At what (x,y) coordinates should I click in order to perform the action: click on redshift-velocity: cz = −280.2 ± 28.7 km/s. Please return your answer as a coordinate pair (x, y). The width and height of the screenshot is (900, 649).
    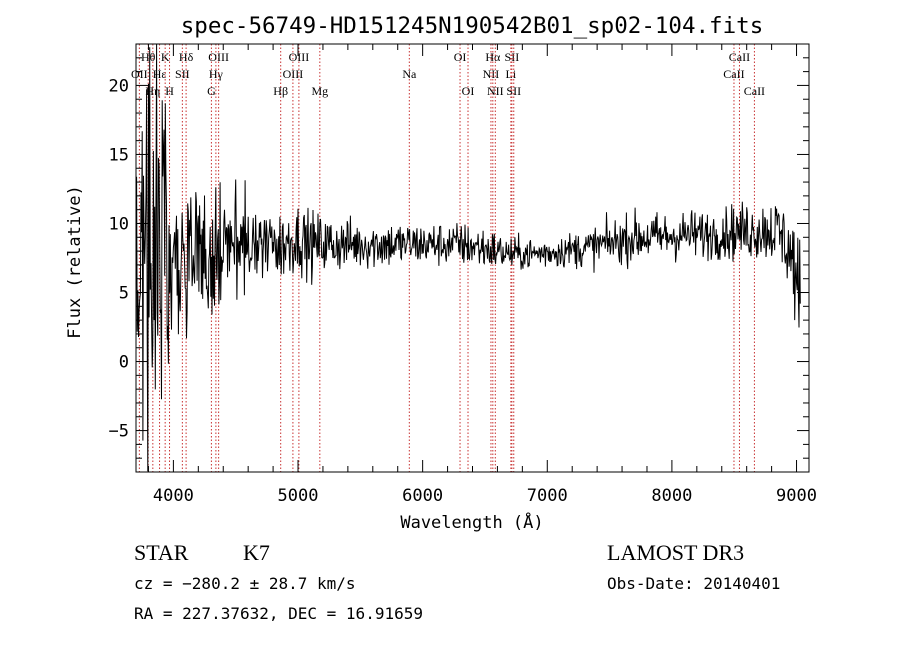
    Looking at the image, I should click on (245, 583).